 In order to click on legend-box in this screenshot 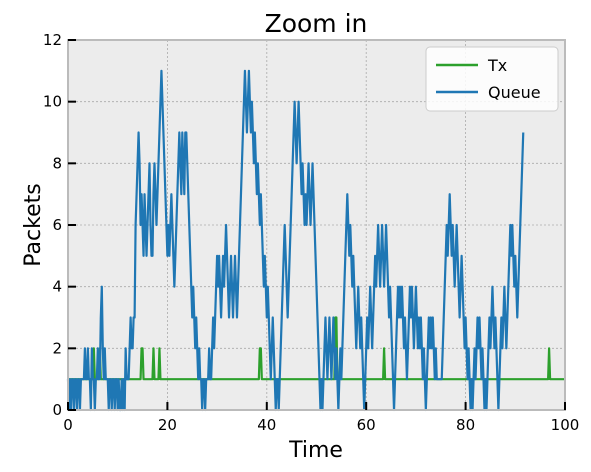, I will do `click(492, 79)`.